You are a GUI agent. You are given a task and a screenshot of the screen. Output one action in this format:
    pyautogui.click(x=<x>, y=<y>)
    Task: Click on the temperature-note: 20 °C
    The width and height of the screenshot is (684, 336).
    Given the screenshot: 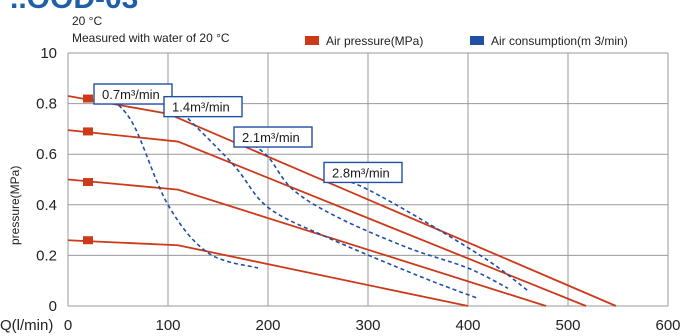 What is the action you would take?
    pyautogui.click(x=87, y=21)
    